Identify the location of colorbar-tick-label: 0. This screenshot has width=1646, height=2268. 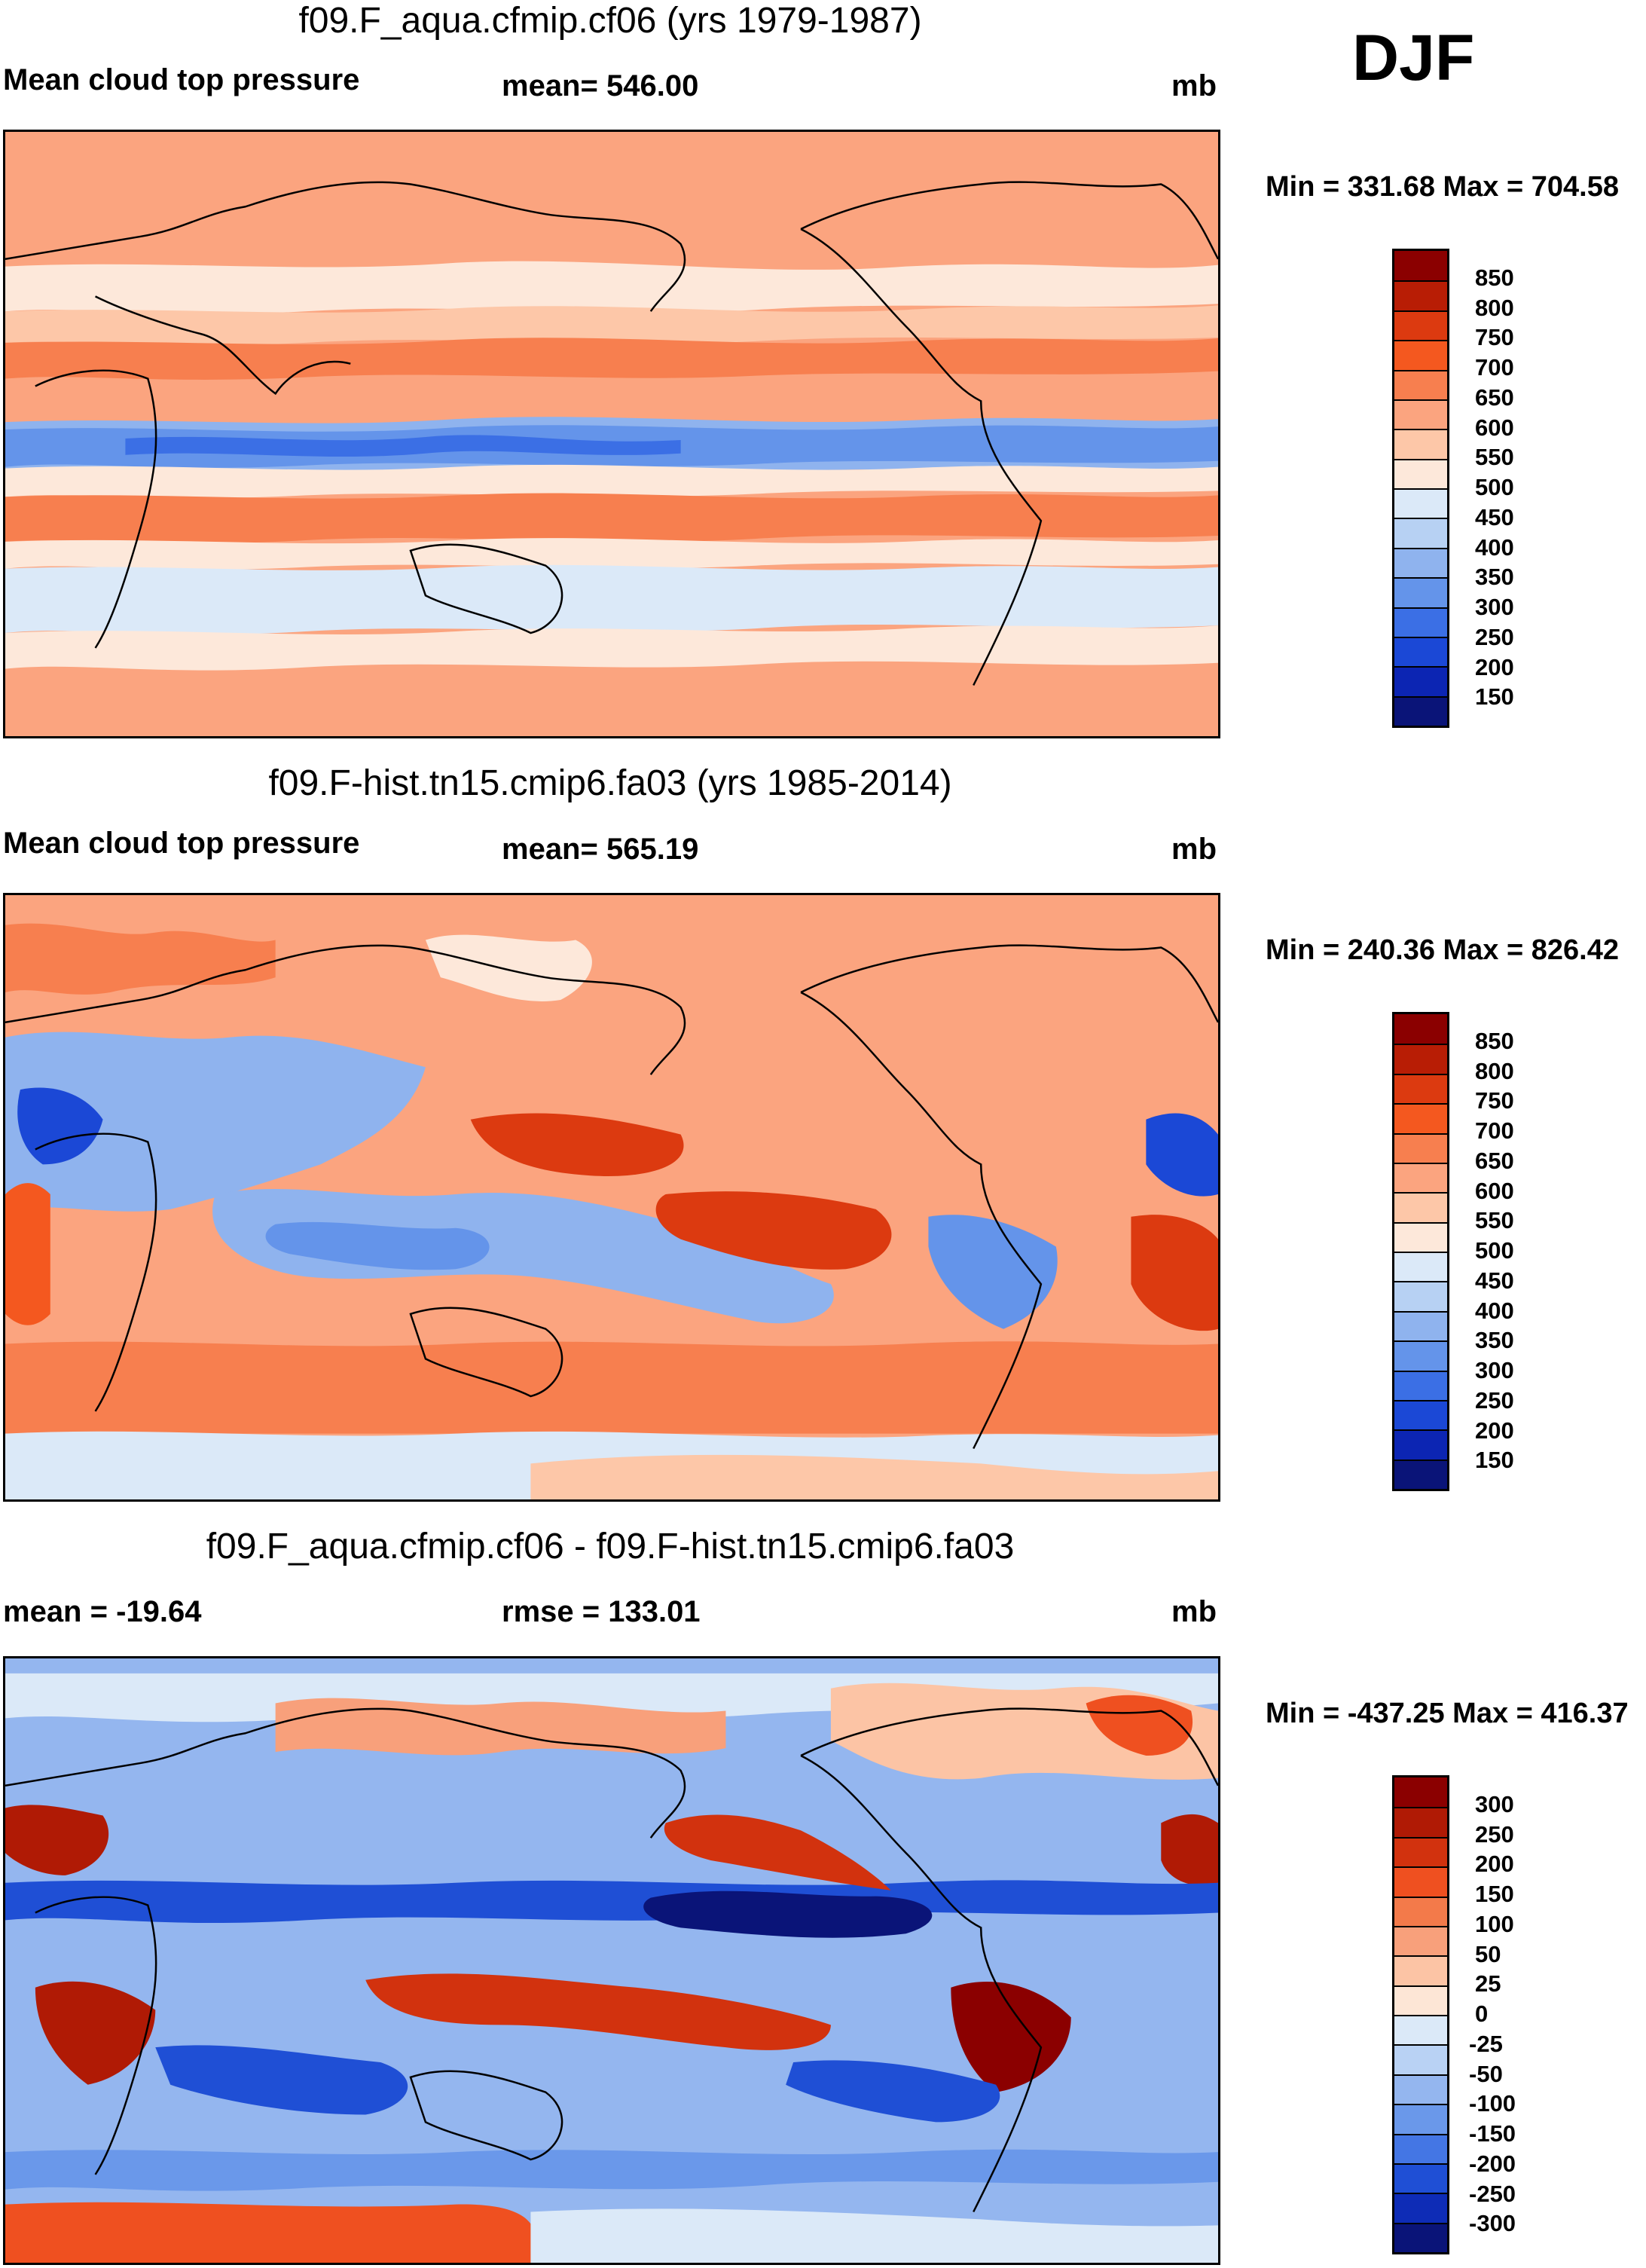
(1482, 2014).